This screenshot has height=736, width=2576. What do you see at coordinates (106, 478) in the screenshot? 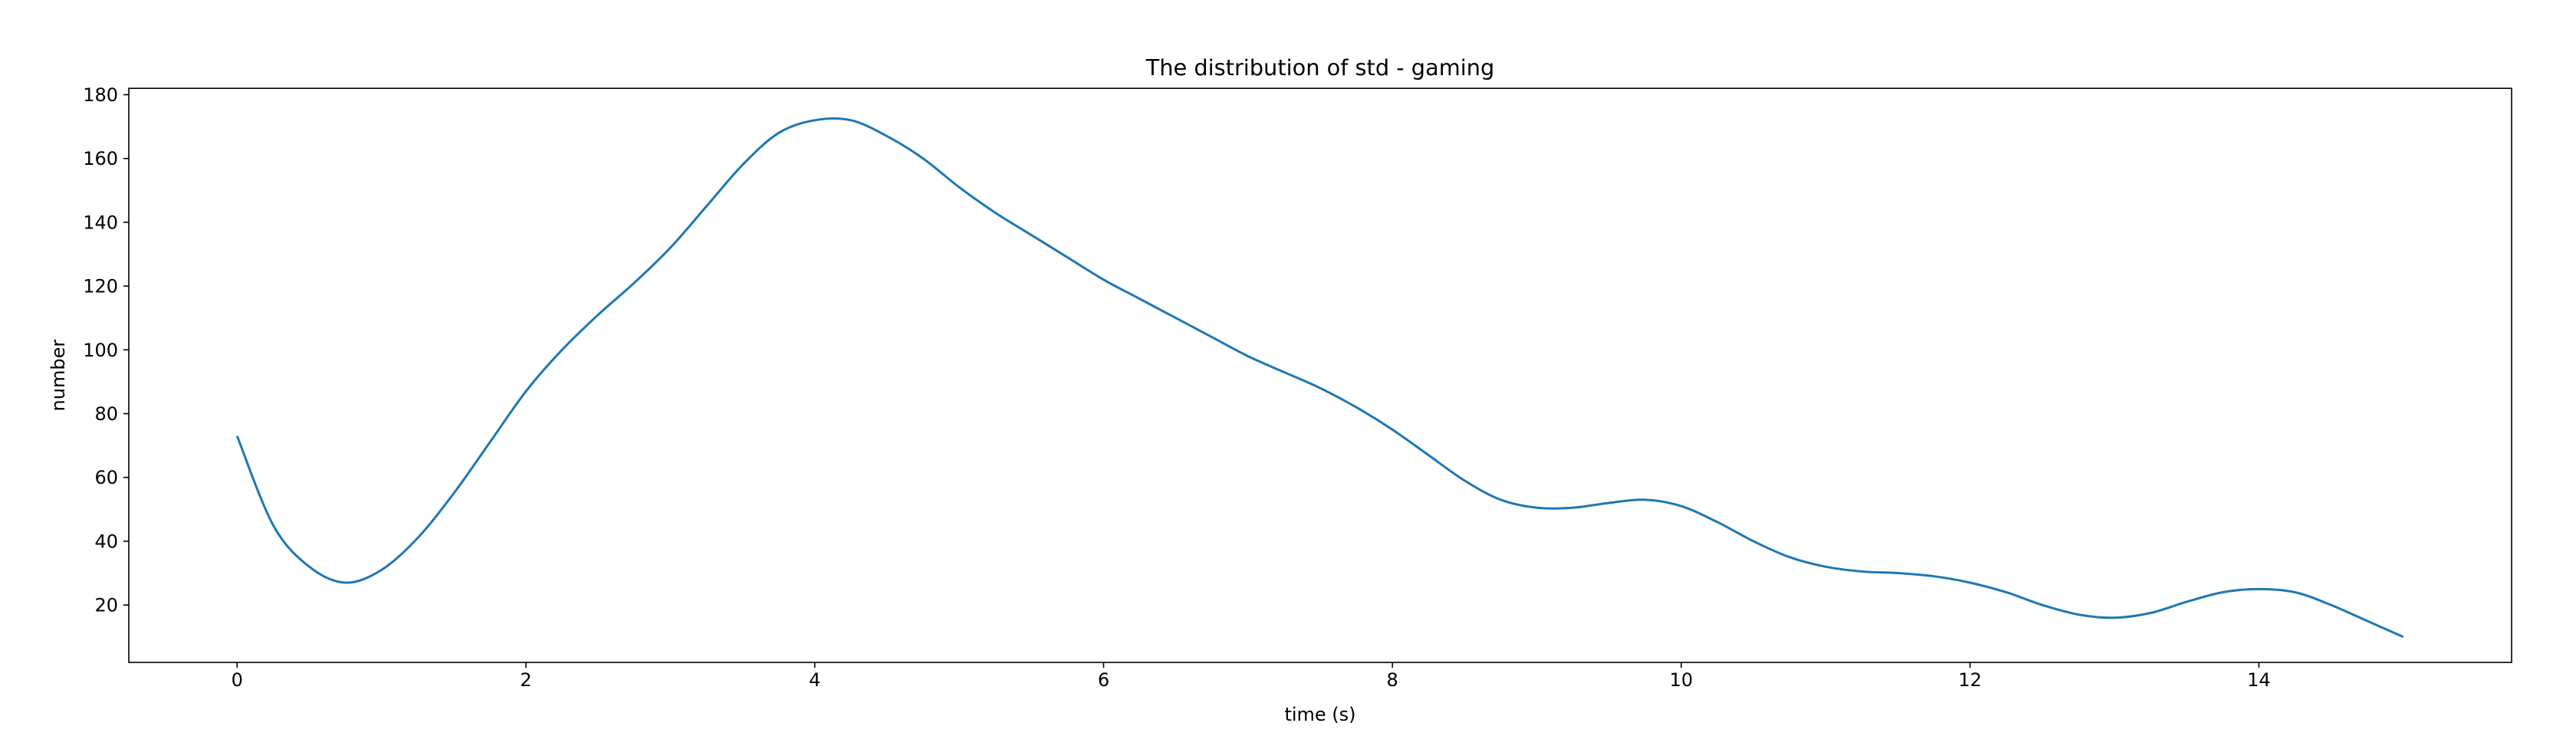
I see `y-tick-label: 60` at bounding box center [106, 478].